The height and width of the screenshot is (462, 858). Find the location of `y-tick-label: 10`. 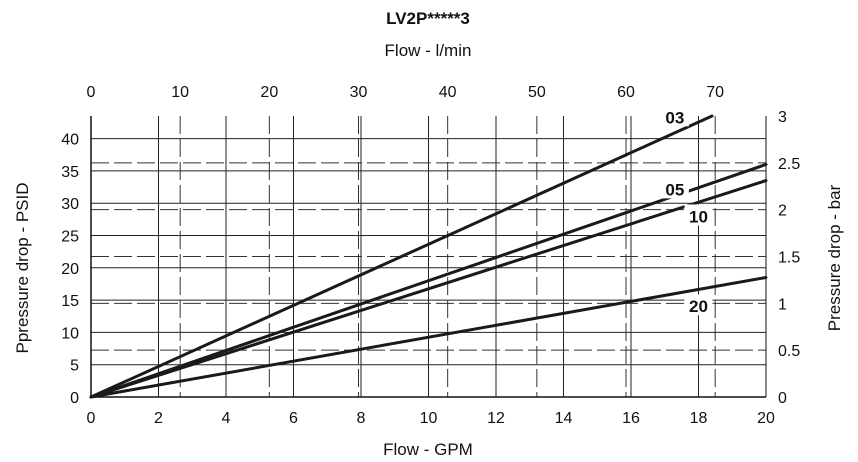

y-tick-label: 10 is located at coordinates (70, 333).